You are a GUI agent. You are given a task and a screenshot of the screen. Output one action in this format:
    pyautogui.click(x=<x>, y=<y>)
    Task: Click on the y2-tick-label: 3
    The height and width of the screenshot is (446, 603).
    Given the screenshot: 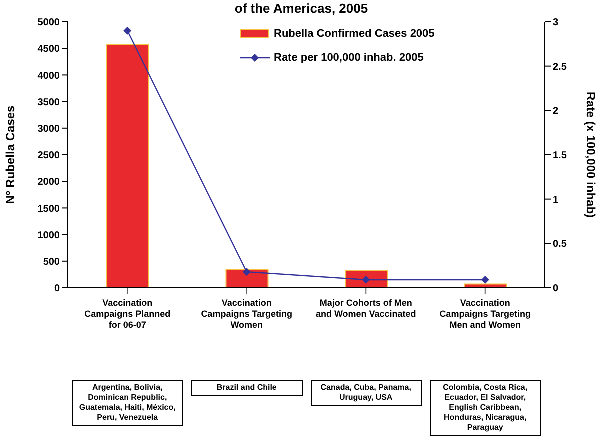 What is the action you would take?
    pyautogui.click(x=556, y=23)
    